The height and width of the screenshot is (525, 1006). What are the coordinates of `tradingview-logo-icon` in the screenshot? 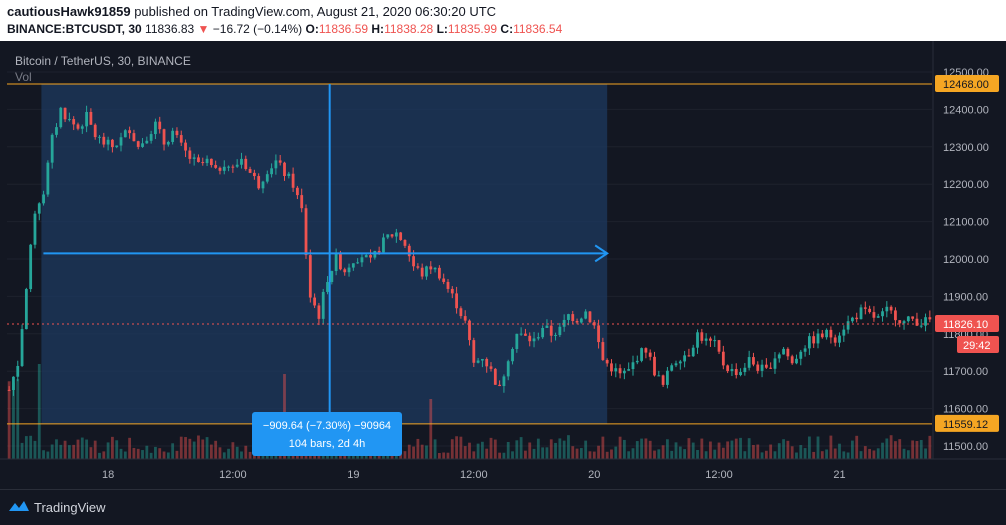 It's located at (19, 507).